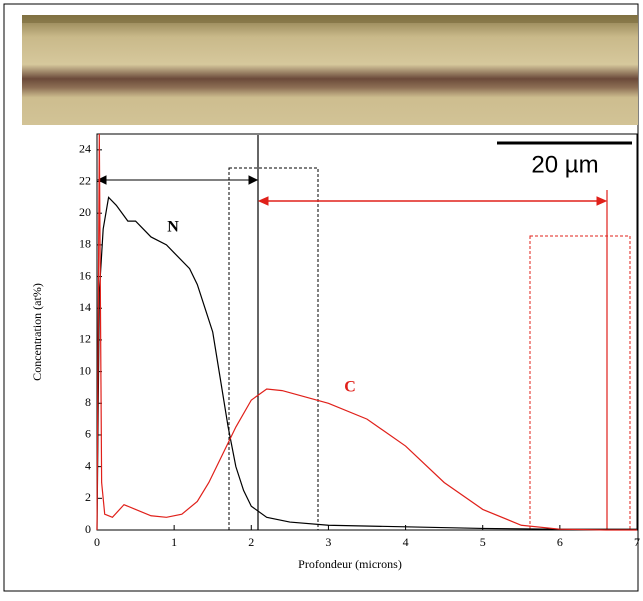  Describe the element at coordinates (85, 244) in the screenshot. I see `y-tick-label: 18` at that location.